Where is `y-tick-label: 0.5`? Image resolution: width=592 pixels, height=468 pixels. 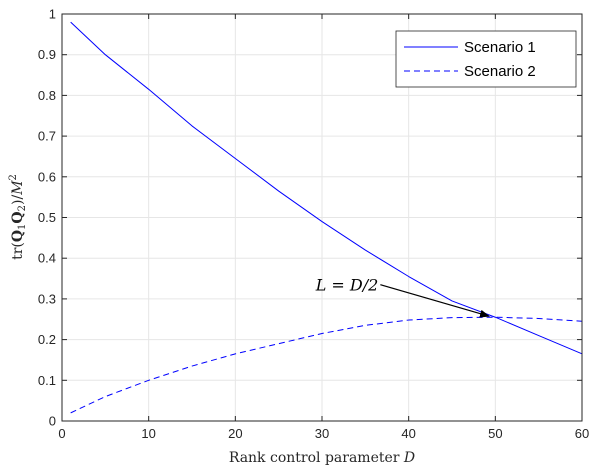
y-tick-label: 0.5 is located at coordinates (47, 217).